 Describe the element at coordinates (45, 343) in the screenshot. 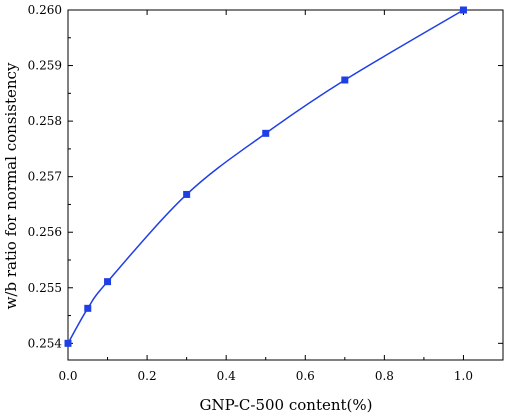

I see `y-tick-label: 0.254` at that location.